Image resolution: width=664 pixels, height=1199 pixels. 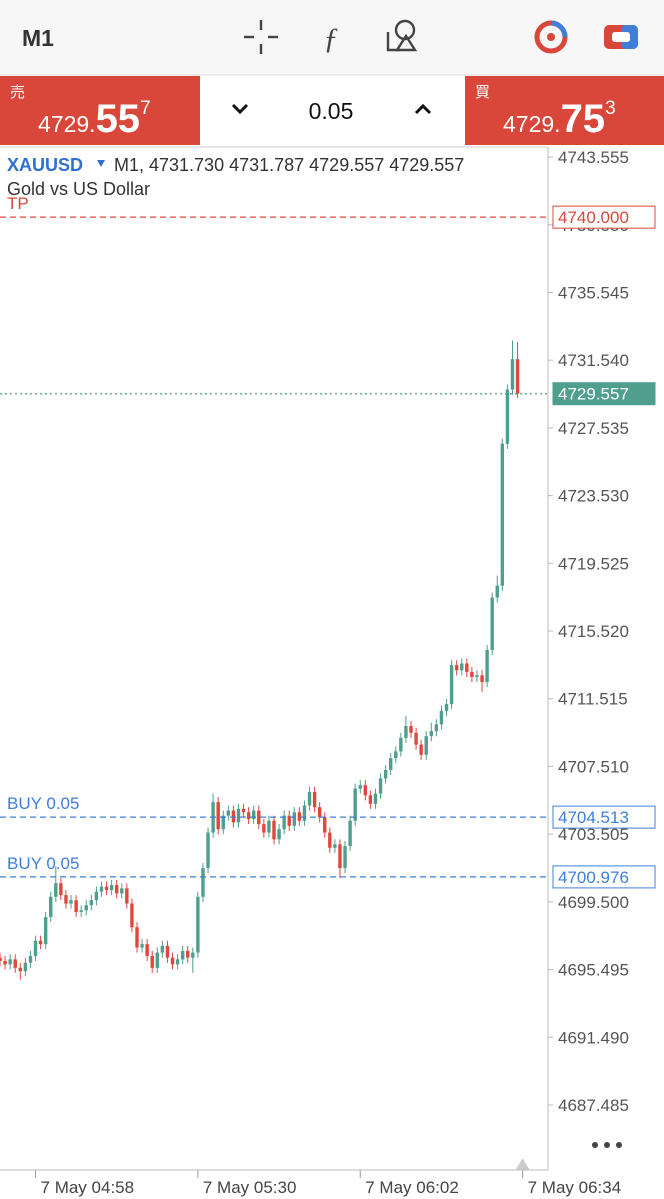 I want to click on x-tick-label: 7 May 06:34, so click(x=575, y=1187).